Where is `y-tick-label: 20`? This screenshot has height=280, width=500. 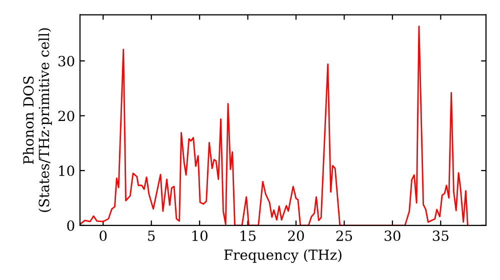 y-tick-label: 20 is located at coordinates (66, 116).